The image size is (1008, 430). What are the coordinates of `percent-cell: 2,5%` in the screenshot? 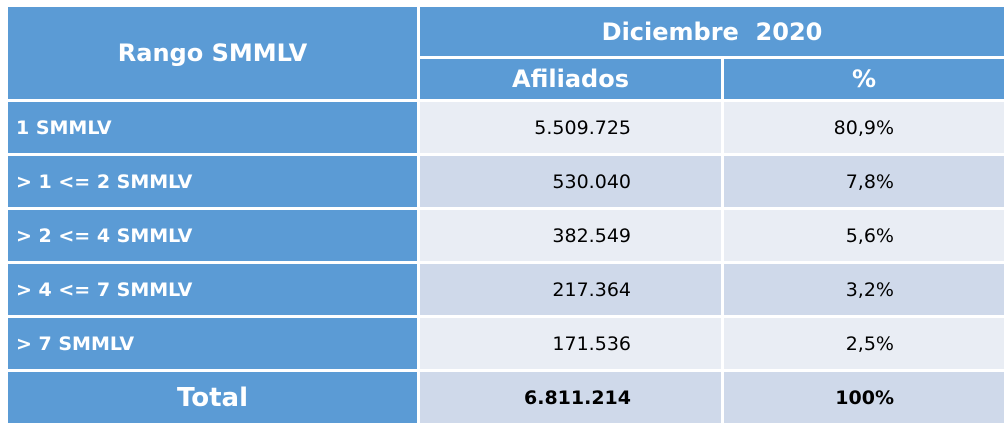 It's located at (864, 343).